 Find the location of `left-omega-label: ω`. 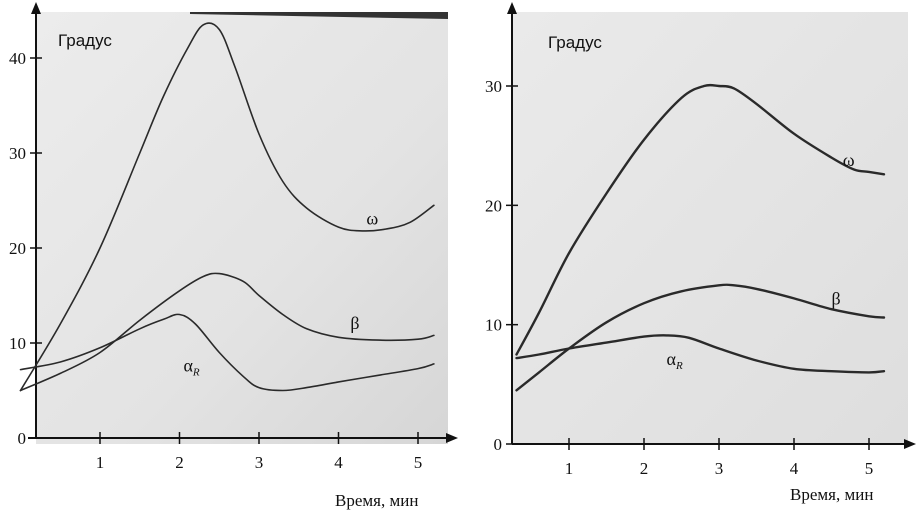

left-omega-label: ω is located at coordinates (372, 218).